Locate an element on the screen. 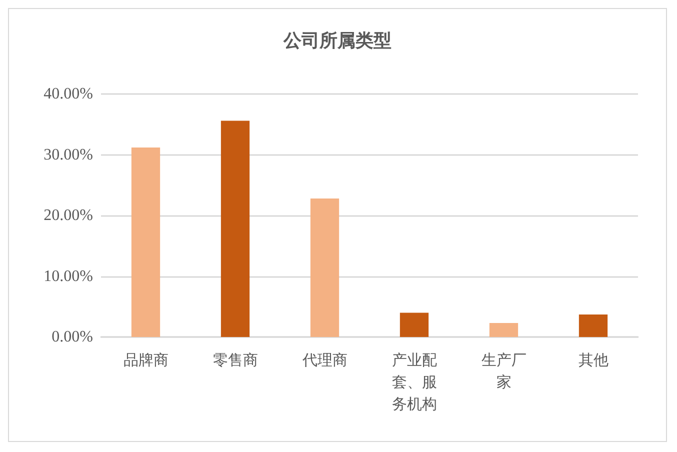 The height and width of the screenshot is (452, 677). y-tick-label: 30.00% is located at coordinates (68, 155).